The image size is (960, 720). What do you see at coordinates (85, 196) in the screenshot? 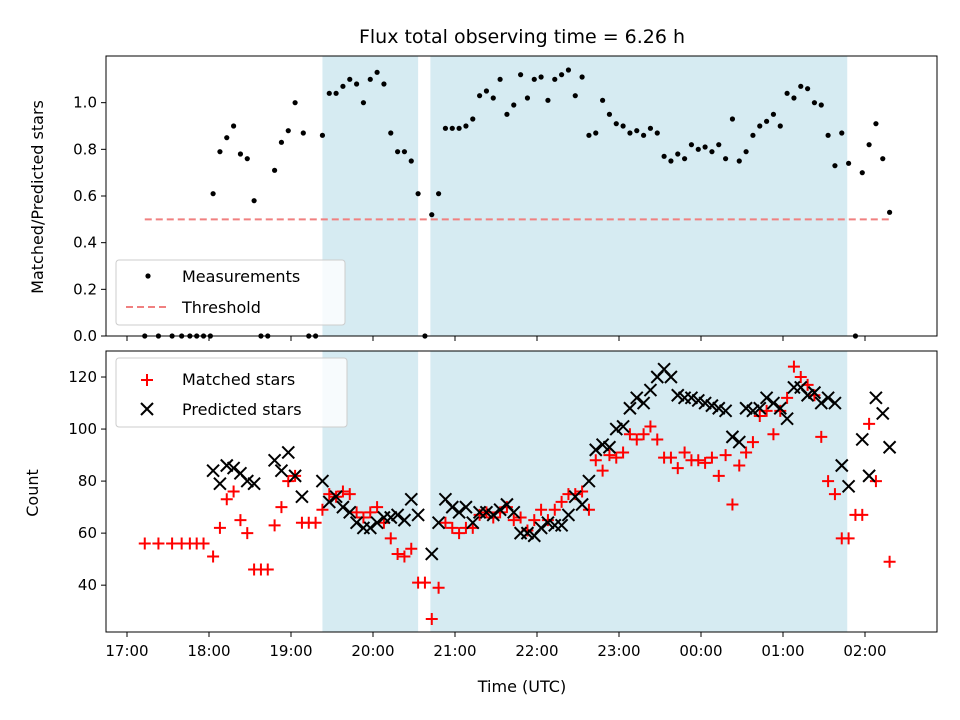
I see `top-y-tick-label: 0.6` at bounding box center [85, 196].